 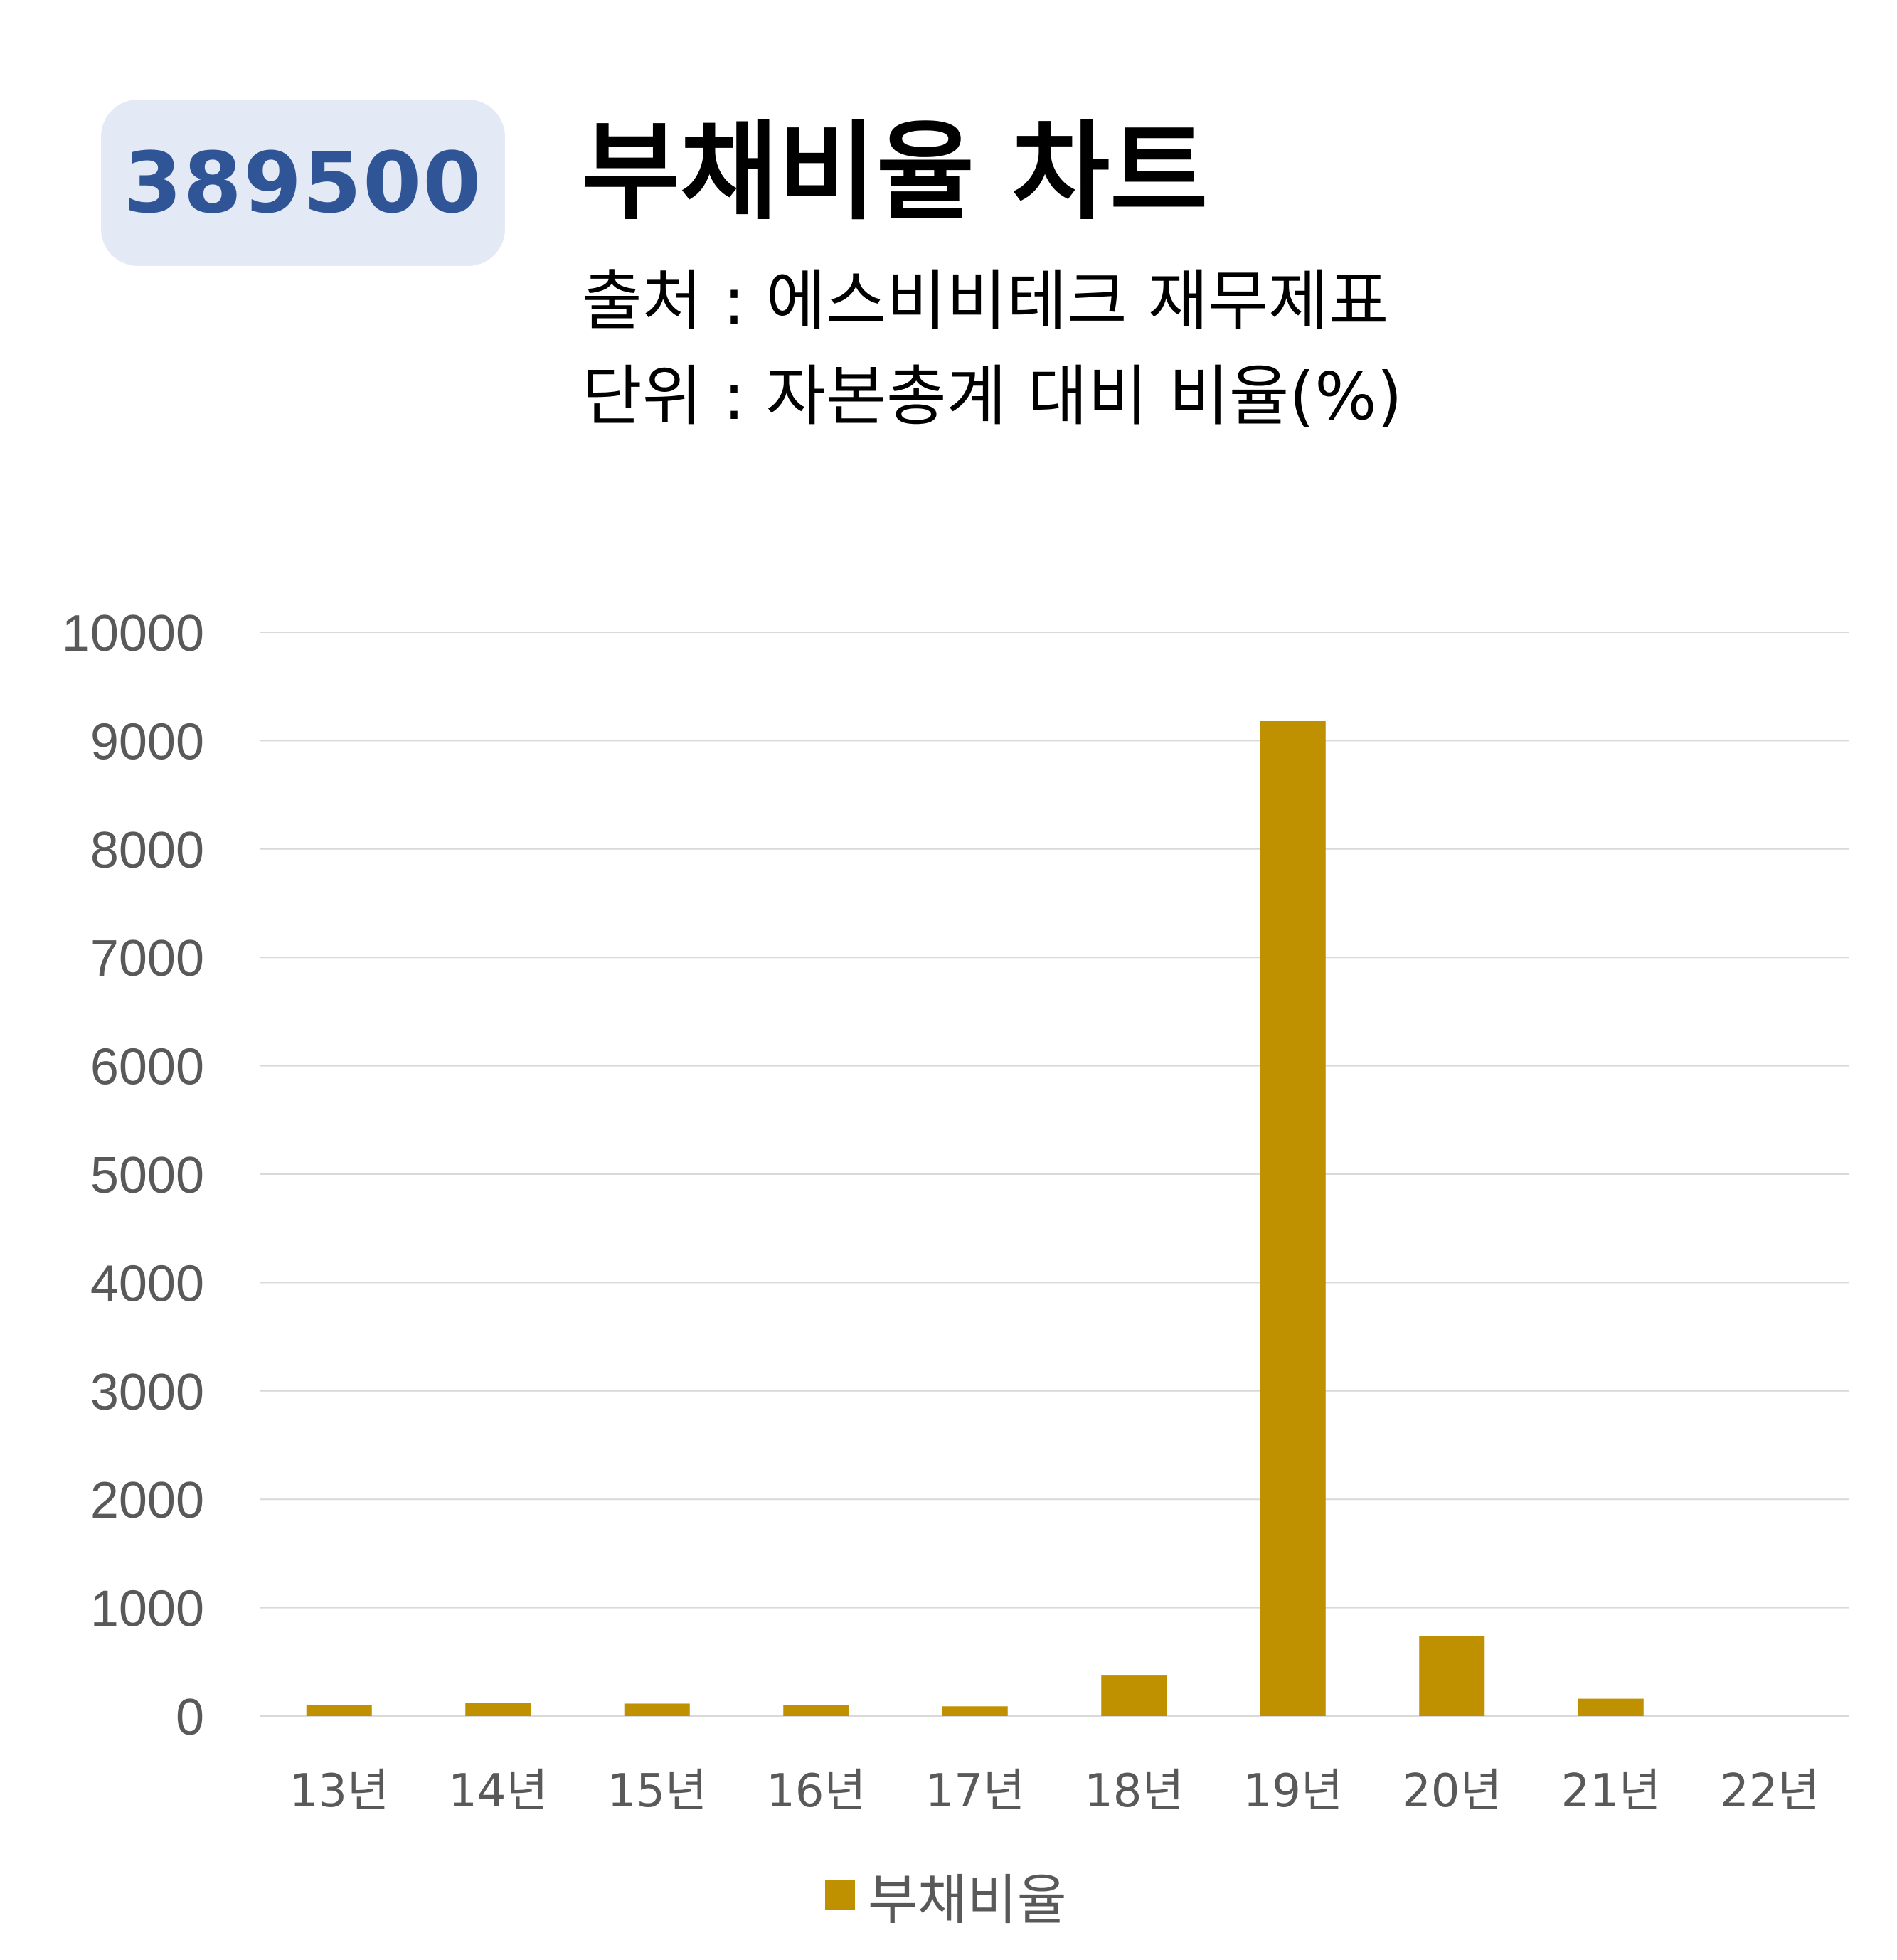 What do you see at coordinates (840, 1895) in the screenshot?
I see `legend-swatch` at bounding box center [840, 1895].